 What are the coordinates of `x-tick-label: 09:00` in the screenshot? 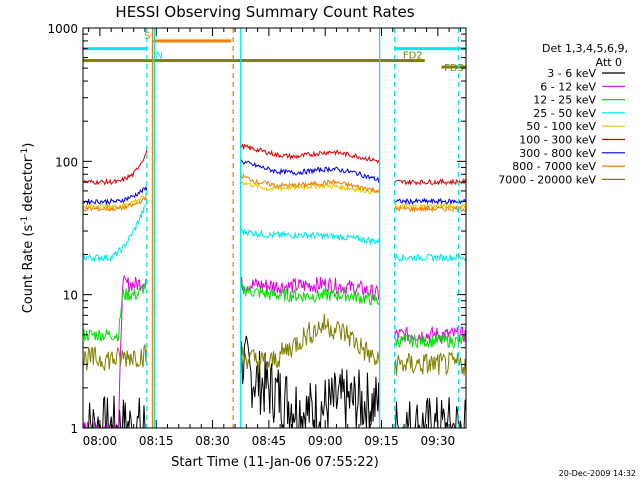 It's located at (325, 441).